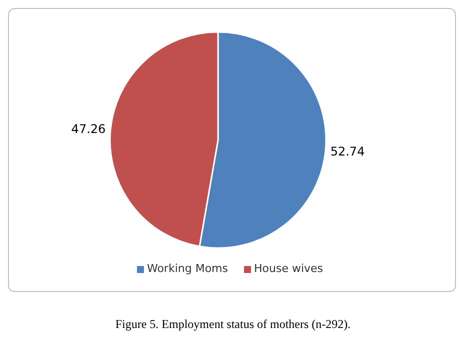  Describe the element at coordinates (347, 151) in the screenshot. I see `data-label: 52.74` at that location.